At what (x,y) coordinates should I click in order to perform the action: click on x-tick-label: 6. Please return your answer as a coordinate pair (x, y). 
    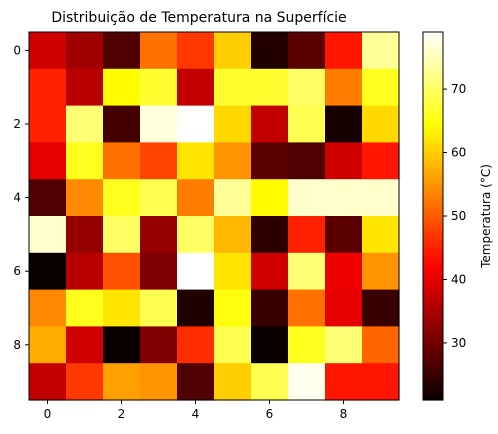
    Looking at the image, I should click on (270, 414).